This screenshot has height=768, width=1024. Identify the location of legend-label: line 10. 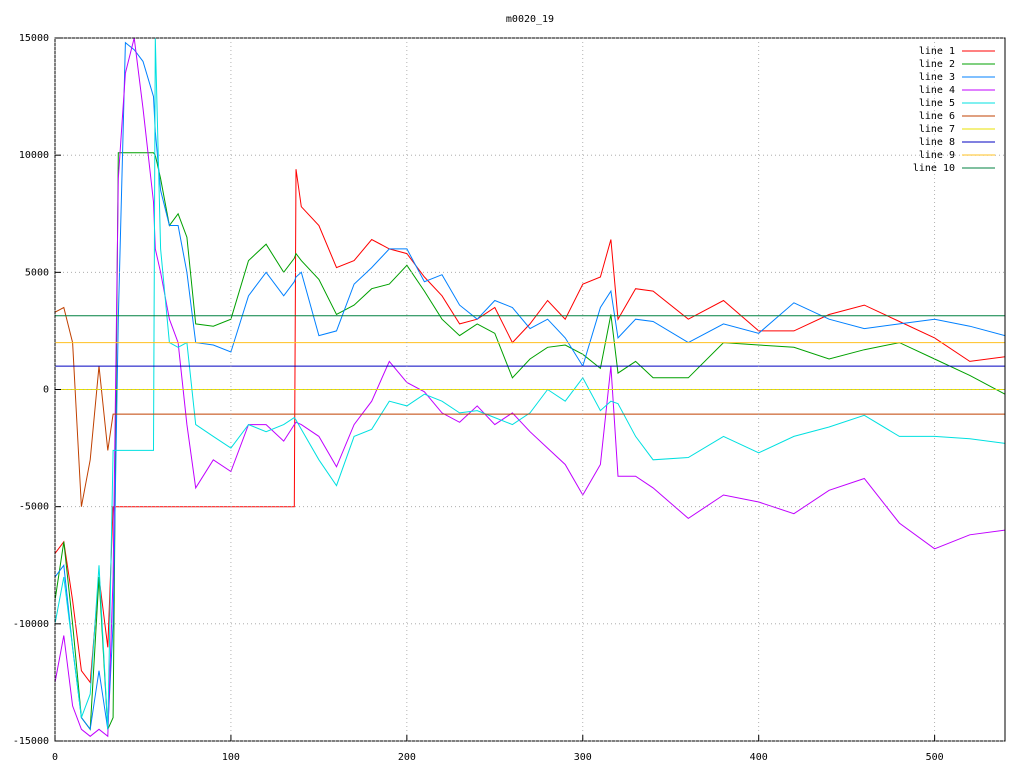
(934, 168).